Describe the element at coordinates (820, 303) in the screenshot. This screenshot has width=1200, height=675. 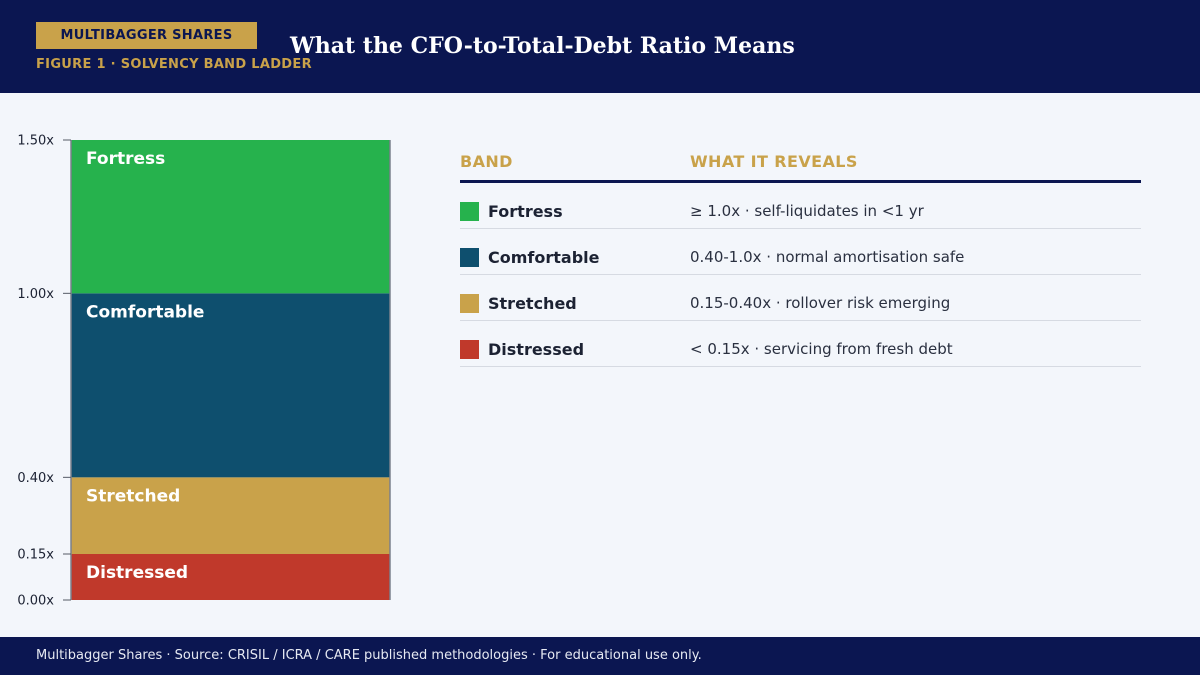
I see `legend-reveal-text: 0.15-0.40x · rollover risk emerging` at that location.